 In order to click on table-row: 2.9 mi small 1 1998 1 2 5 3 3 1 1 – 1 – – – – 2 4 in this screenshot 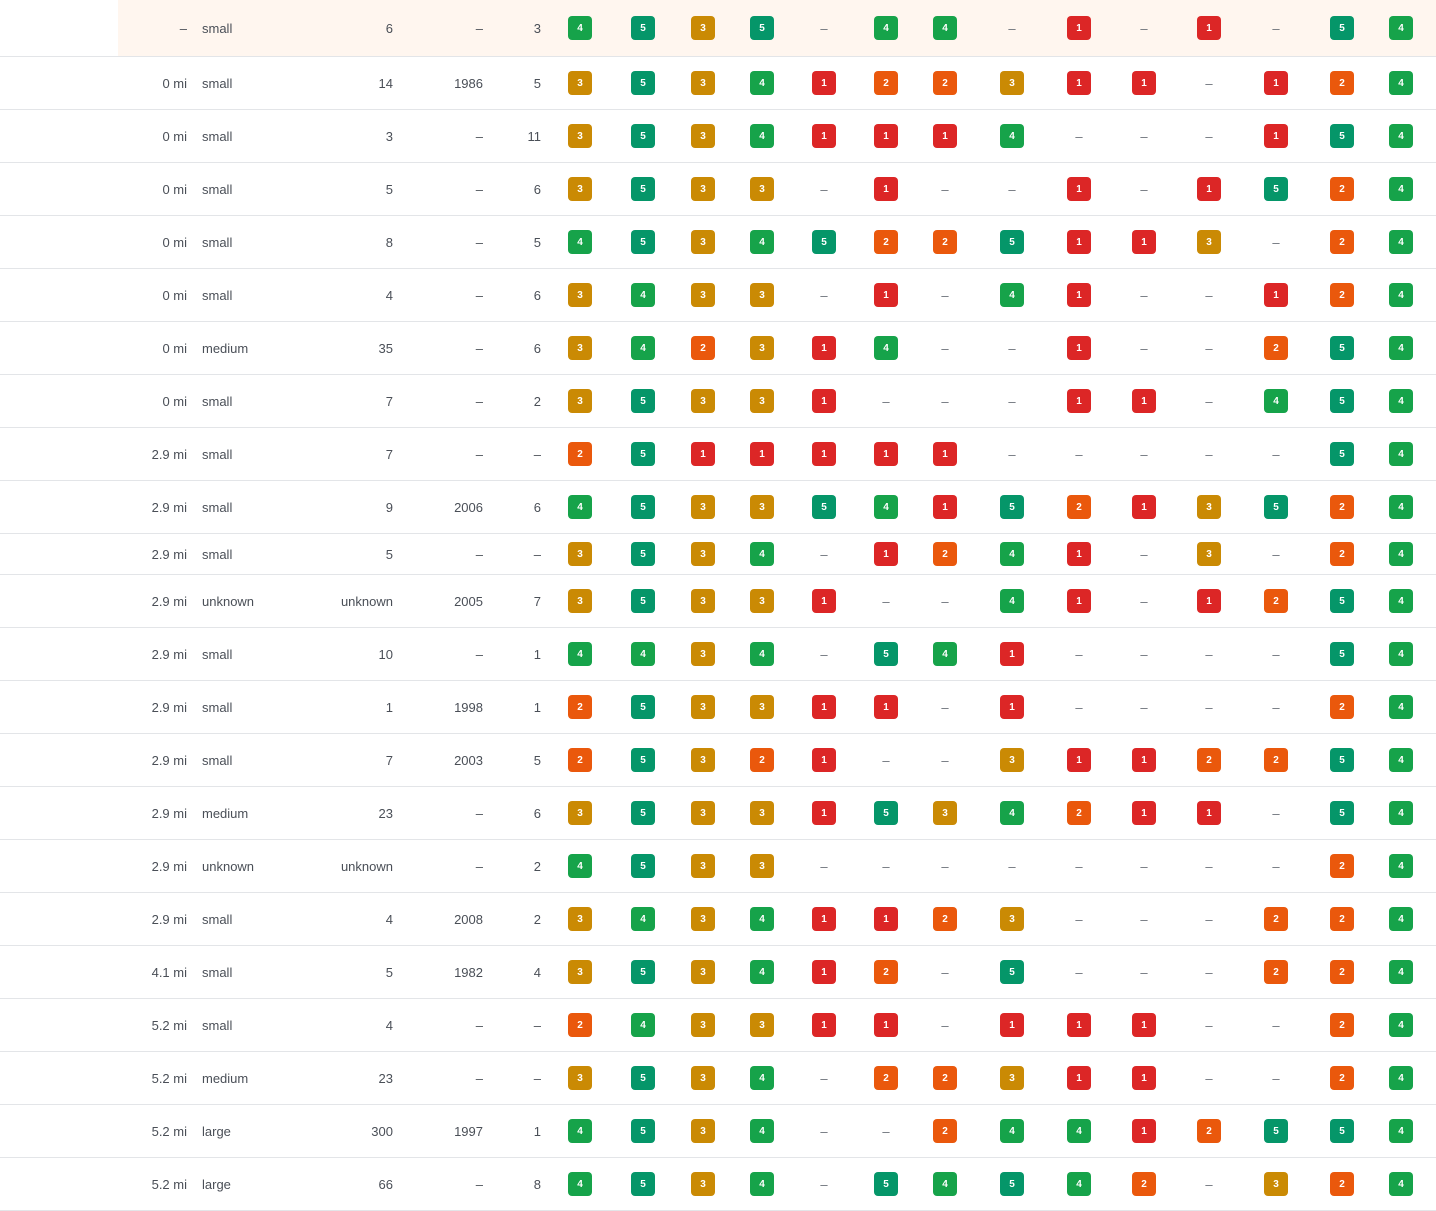, I will do `click(718, 707)`.